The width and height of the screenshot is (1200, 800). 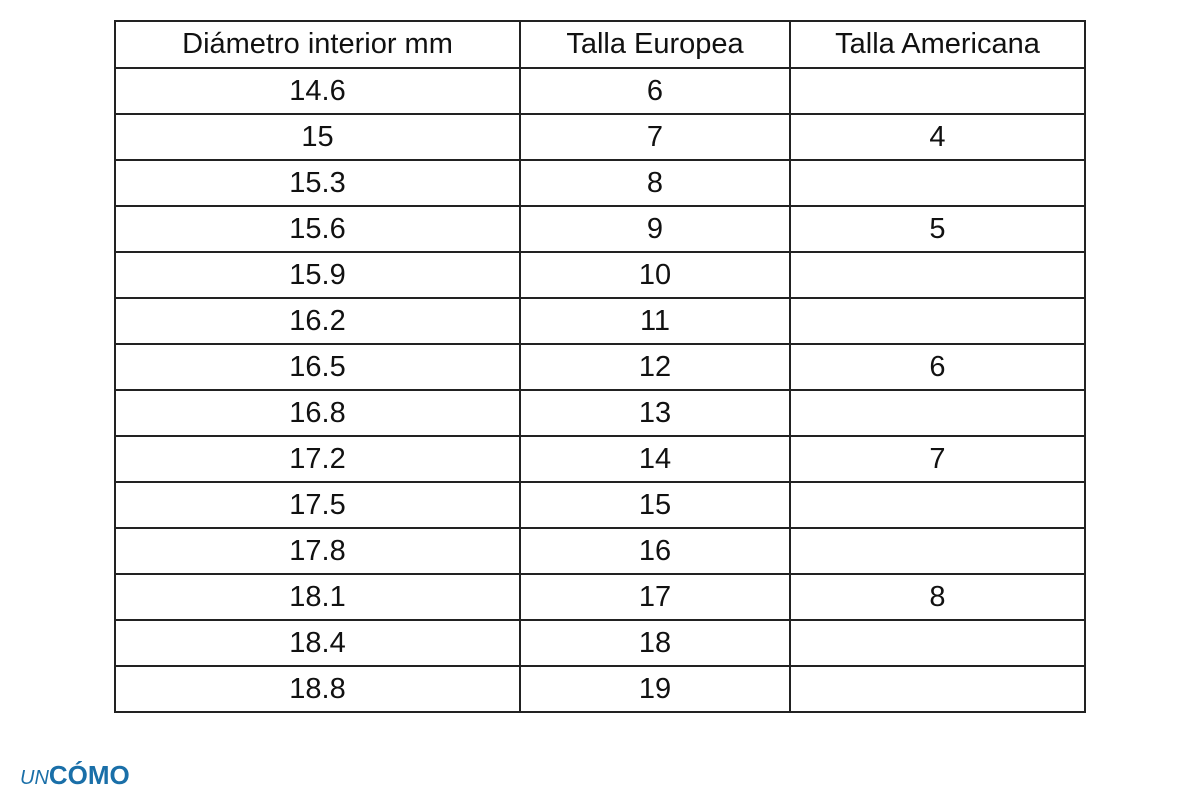 I want to click on table-row: 17.5 15, so click(x=600, y=505).